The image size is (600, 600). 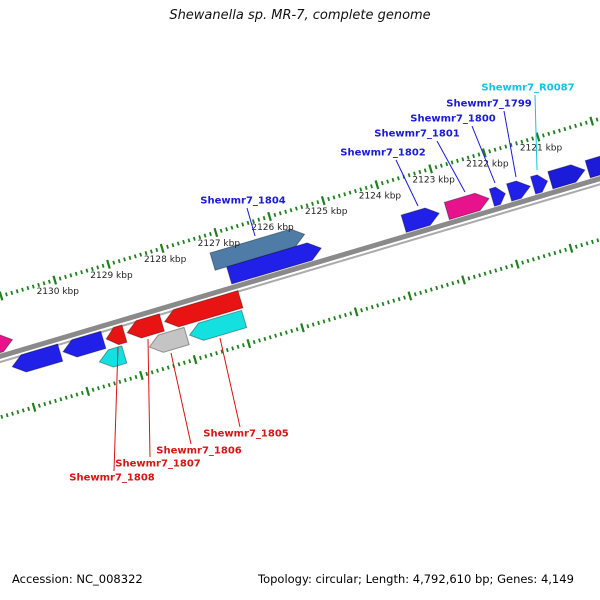 I want to click on gene-arrow-g10, so click(x=592, y=163).